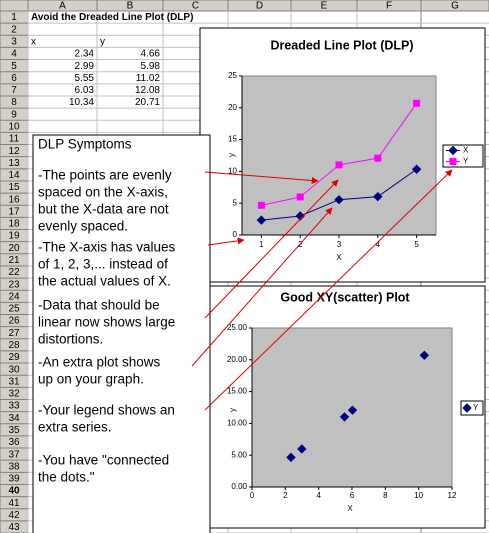 This screenshot has height=533, width=489. What do you see at coordinates (14, 321) in the screenshot?
I see `row-header: 26` at bounding box center [14, 321].